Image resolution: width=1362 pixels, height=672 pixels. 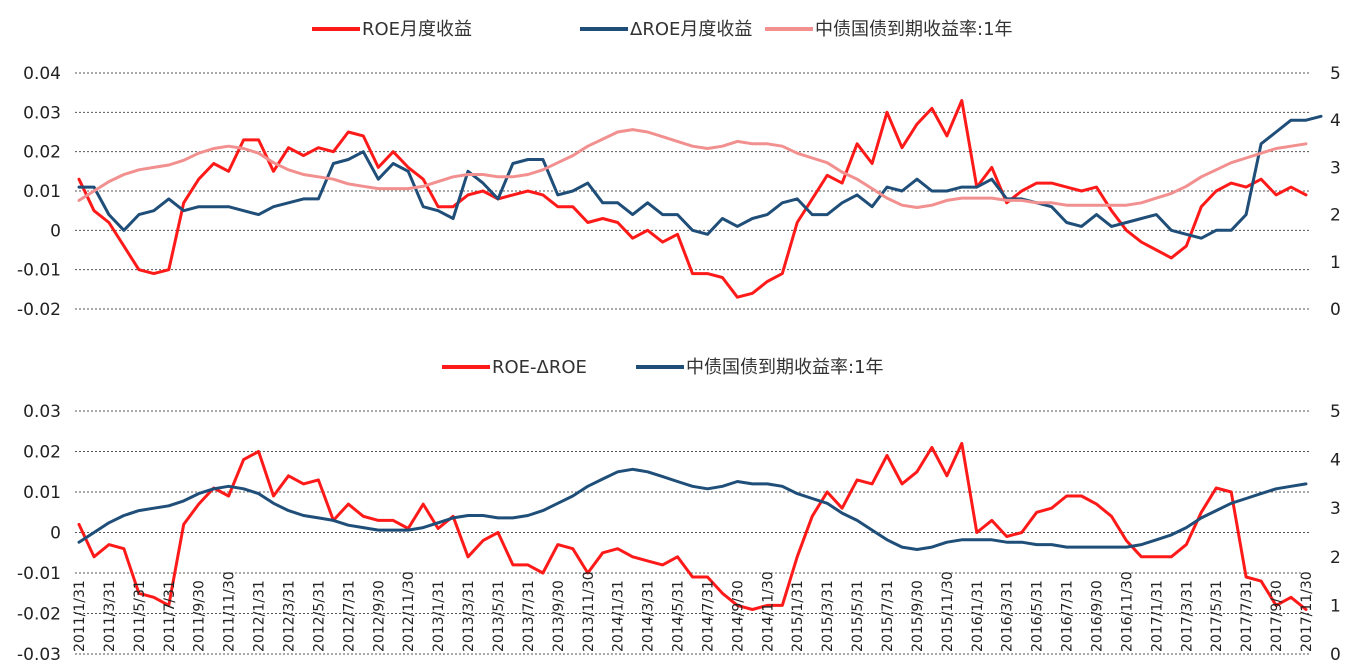 What do you see at coordinates (1335, 168) in the screenshot?
I see `top-y-right-tick: 3` at bounding box center [1335, 168].